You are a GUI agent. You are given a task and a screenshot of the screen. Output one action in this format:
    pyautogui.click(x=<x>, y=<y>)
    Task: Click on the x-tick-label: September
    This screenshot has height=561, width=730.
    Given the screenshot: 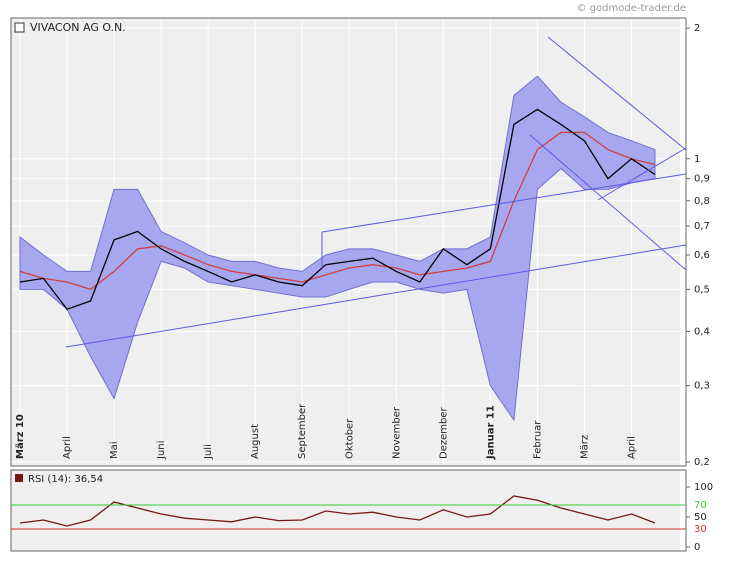 What is the action you would take?
    pyautogui.click(x=302, y=431)
    